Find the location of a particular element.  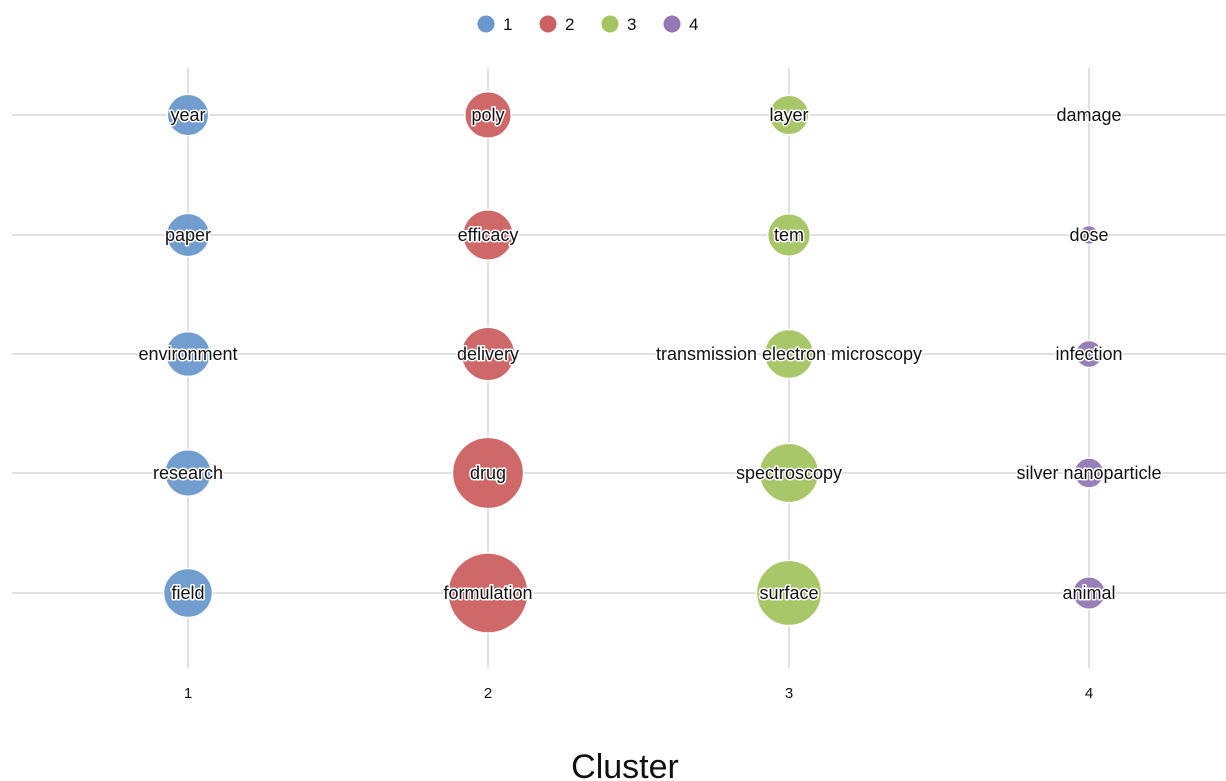

bubble-label: silver nanoparticle is located at coordinates (1088, 473).